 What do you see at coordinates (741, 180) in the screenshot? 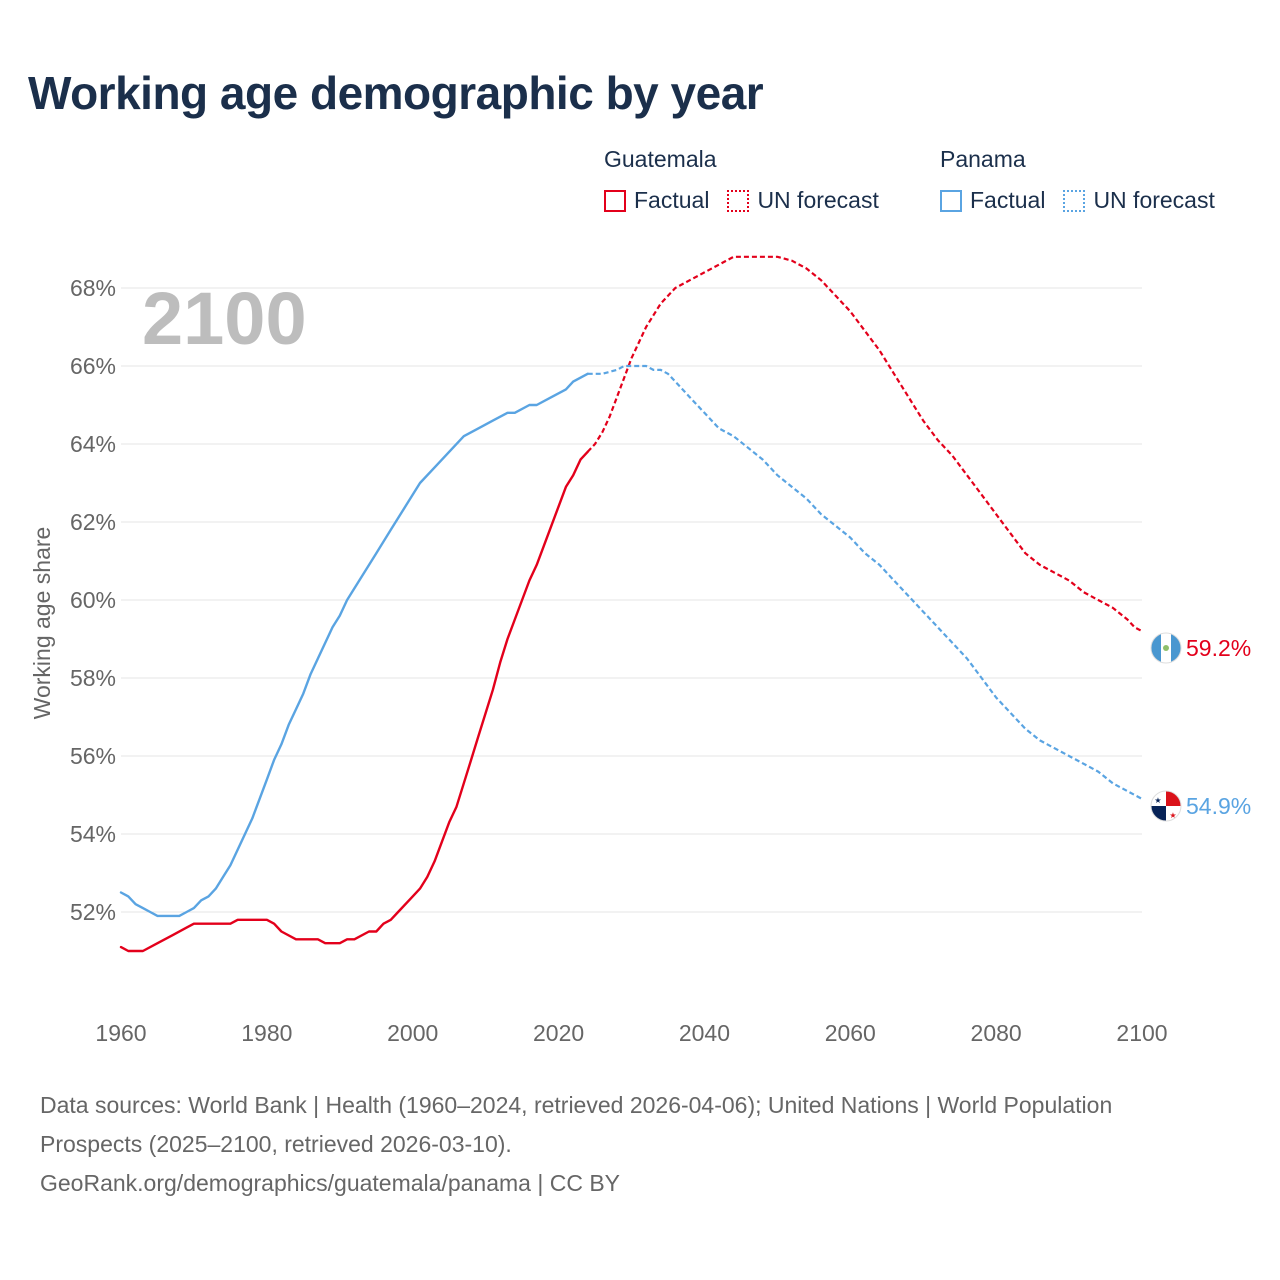
I see `legend-guatemala: Guatemala Factual UN forecast` at bounding box center [741, 180].